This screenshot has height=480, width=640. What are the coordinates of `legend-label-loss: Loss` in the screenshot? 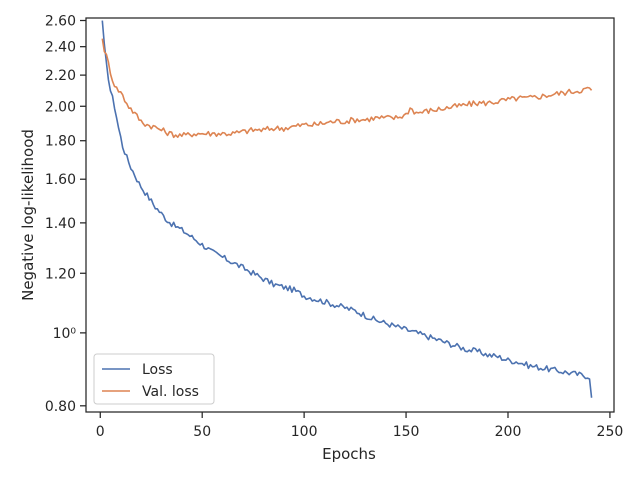 It's located at (157, 370).